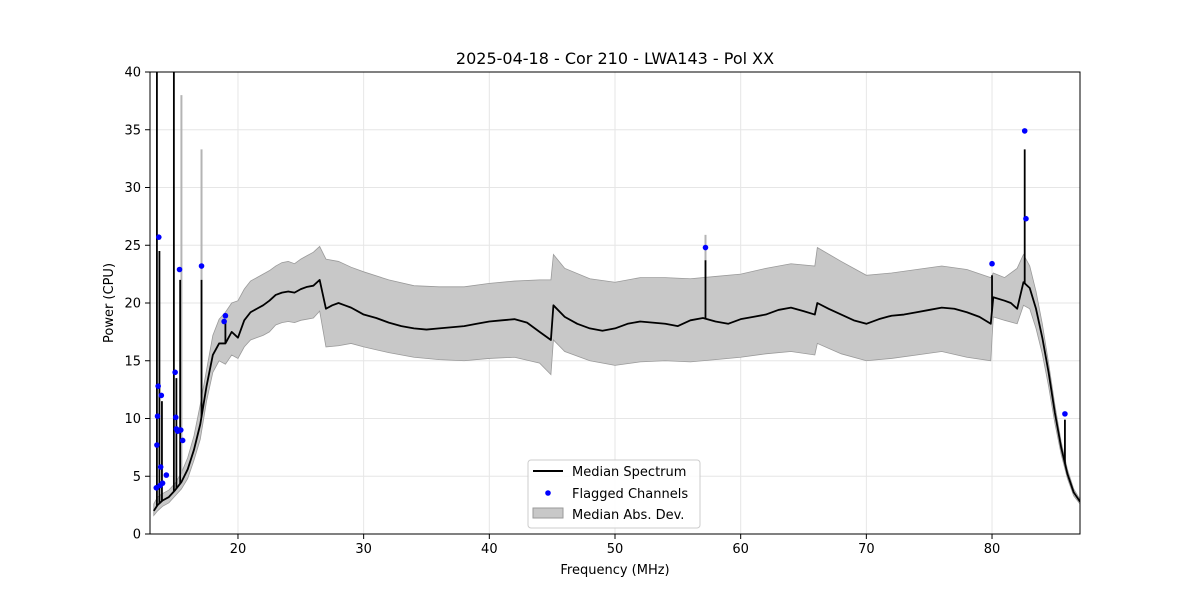 This screenshot has height=604, width=1200. Describe the element at coordinates (132, 73) in the screenshot. I see `y-tick-label: 40` at that location.